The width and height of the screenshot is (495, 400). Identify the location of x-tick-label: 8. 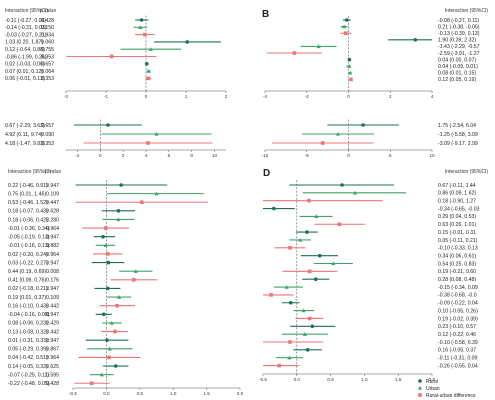
(191, 155).